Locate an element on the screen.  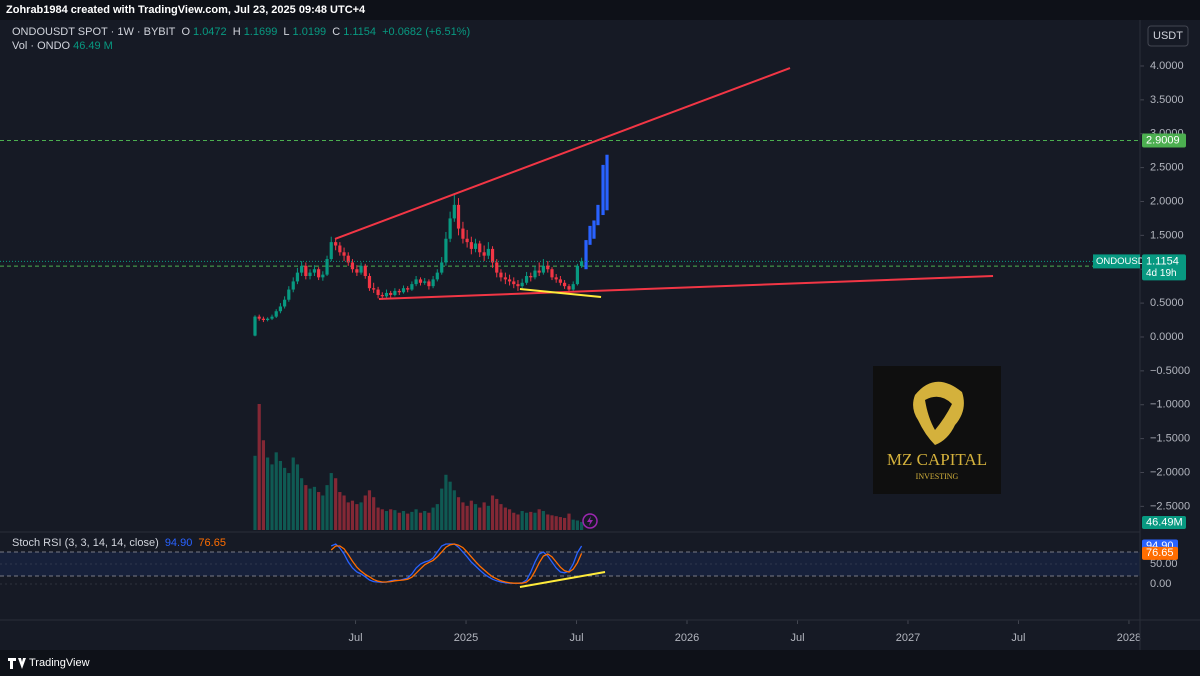
stoch-value-box is located at coordinates (1160, 553).